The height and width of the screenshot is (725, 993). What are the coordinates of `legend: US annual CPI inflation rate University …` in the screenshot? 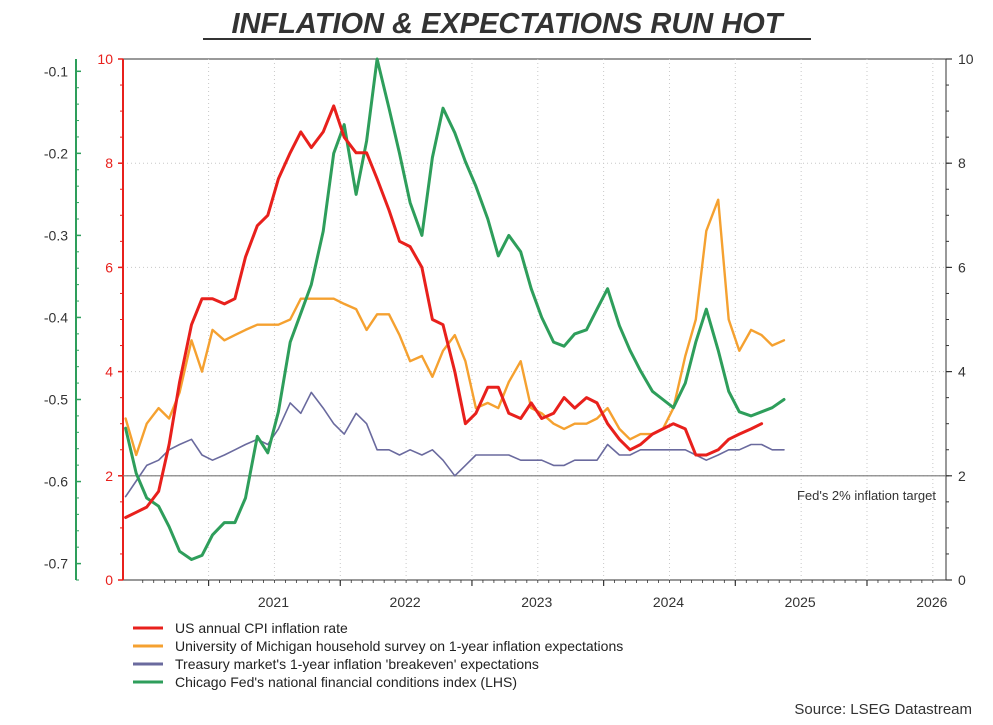 It's located at (378, 655).